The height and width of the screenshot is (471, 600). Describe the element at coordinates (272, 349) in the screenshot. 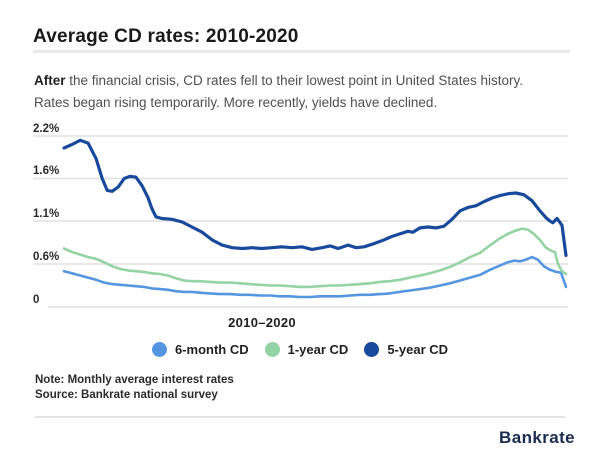

I see `legend-dot-1-year-icon` at that location.